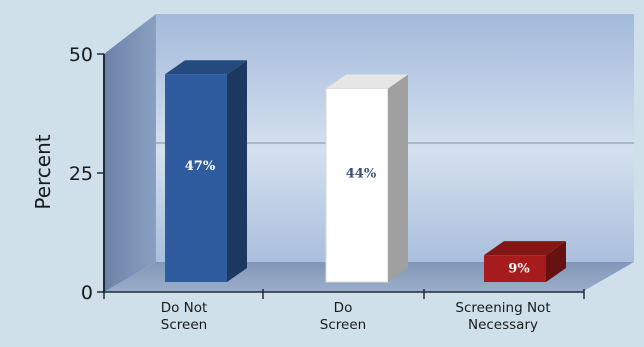  I want to click on y-tick-label: 0, so click(87, 293).